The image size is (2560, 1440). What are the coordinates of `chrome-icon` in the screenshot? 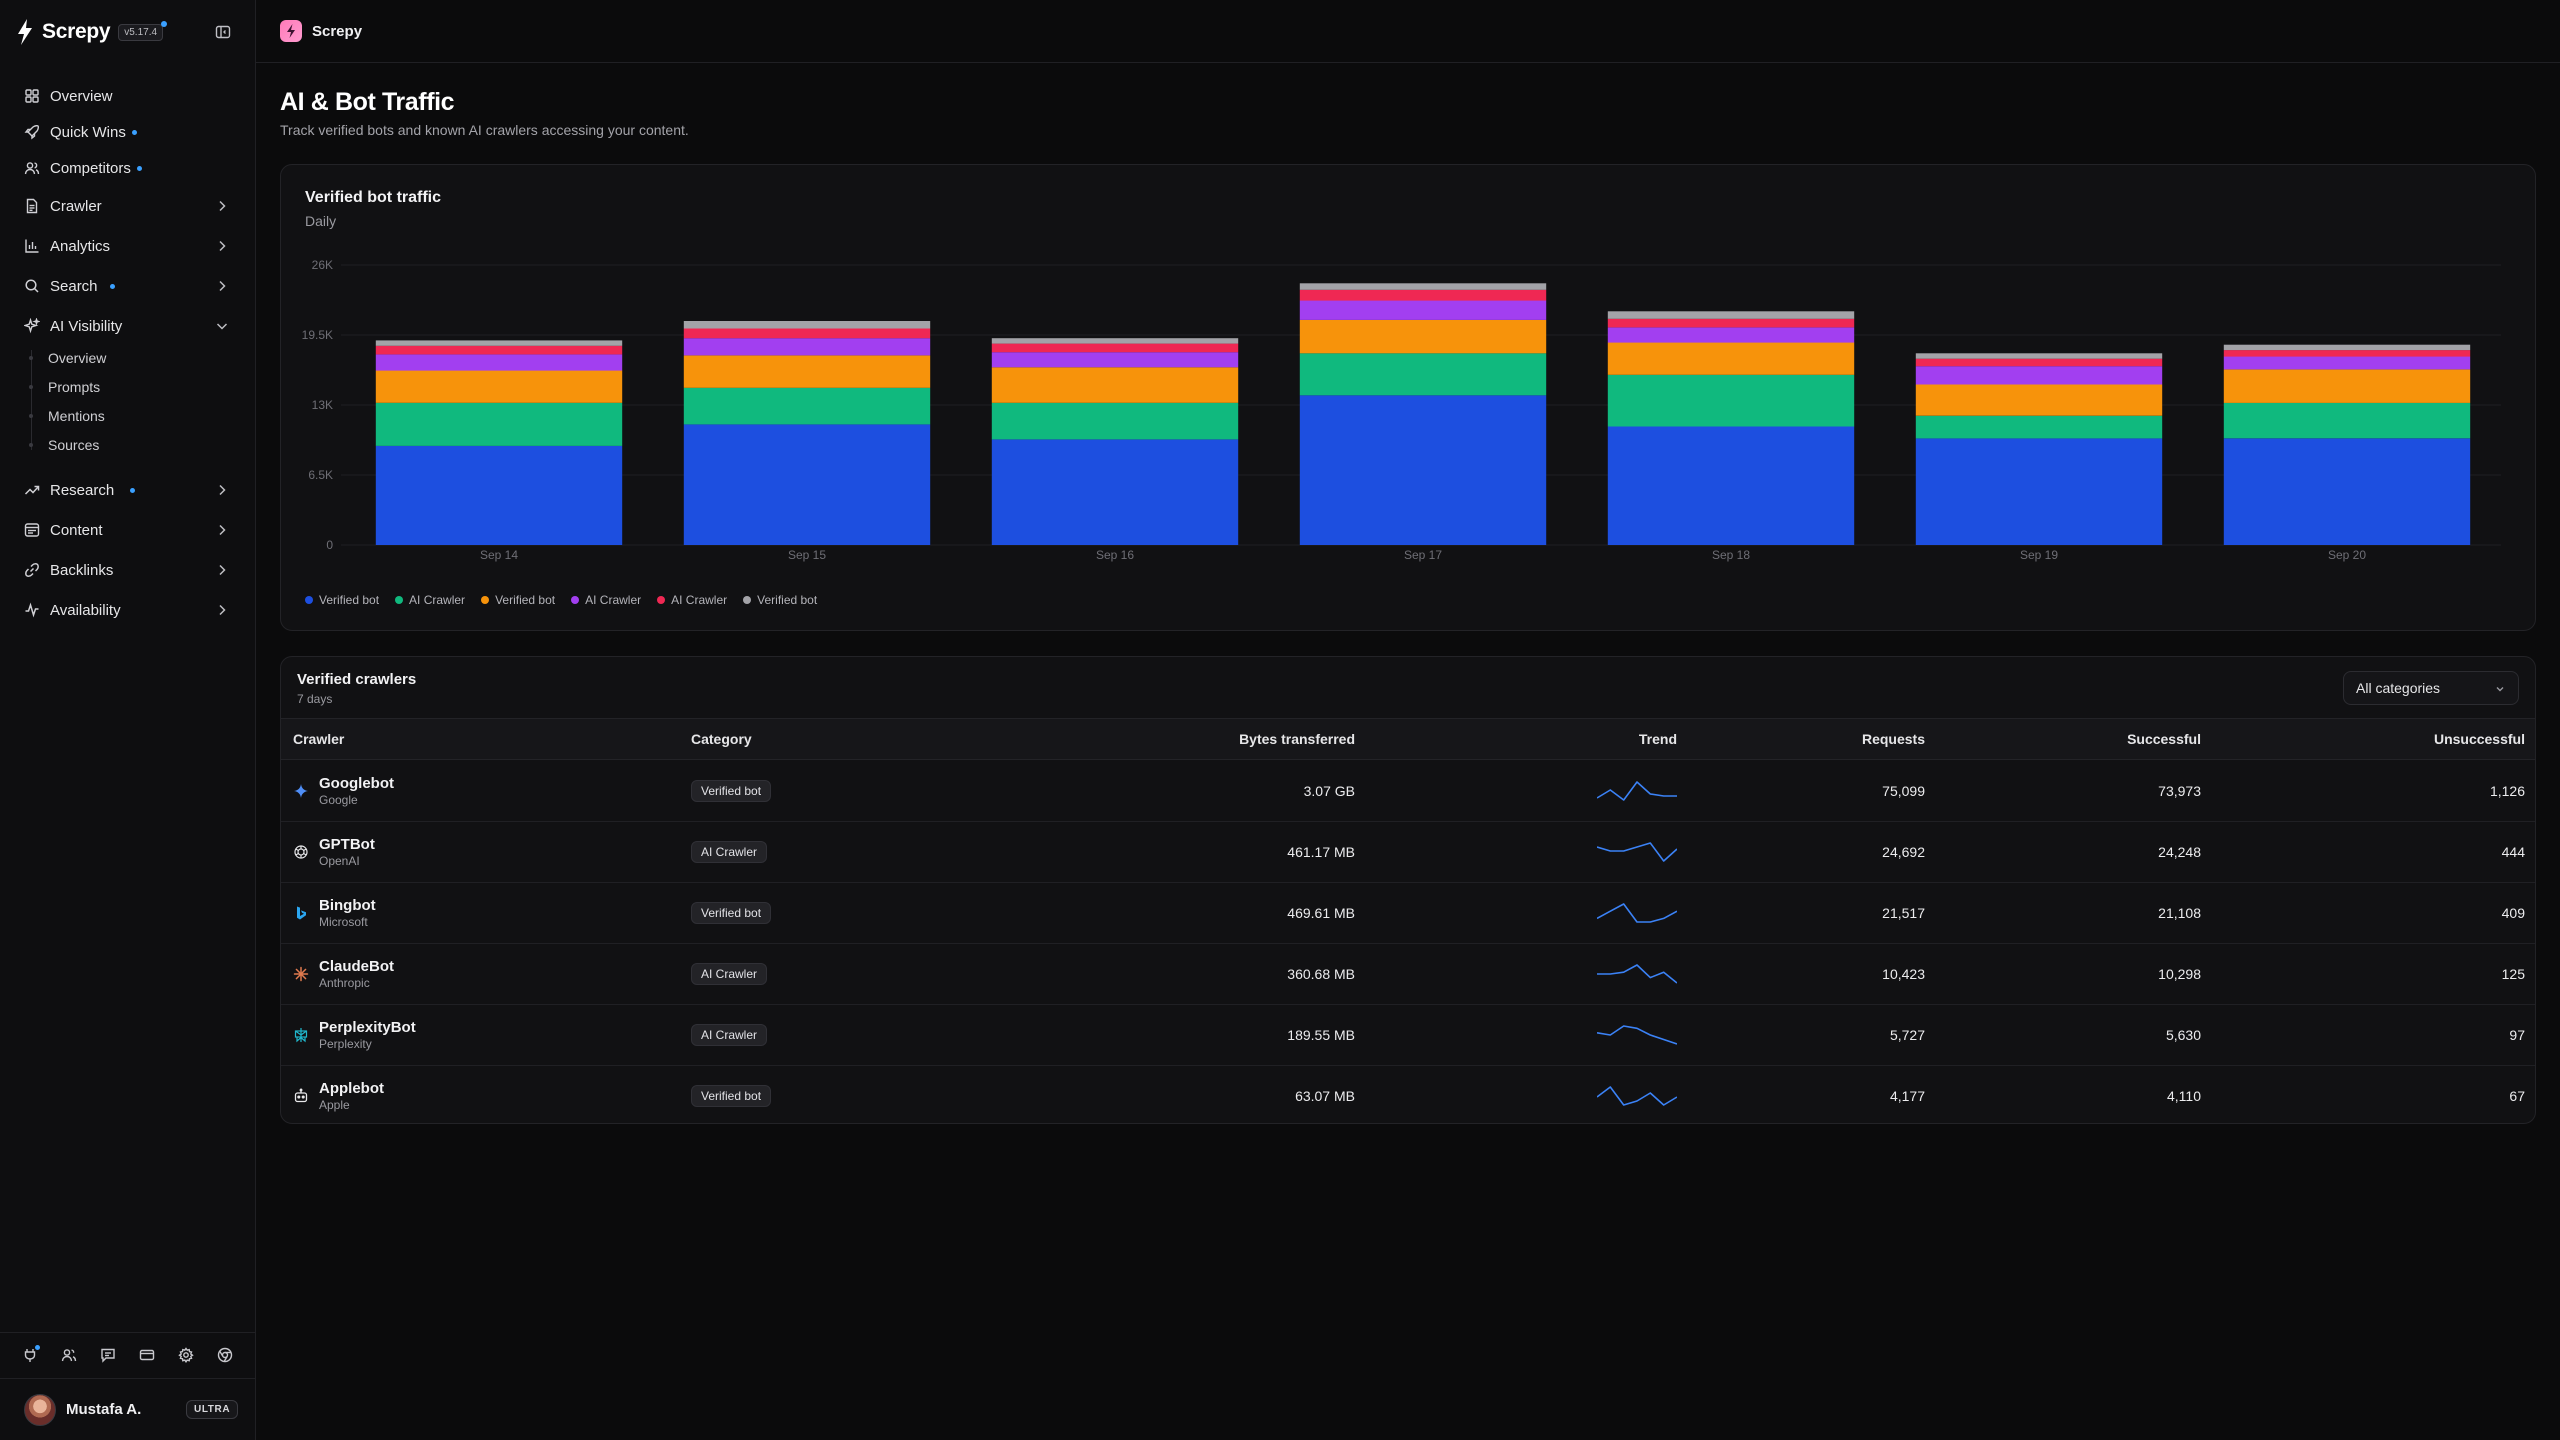 It's located at (225, 1354).